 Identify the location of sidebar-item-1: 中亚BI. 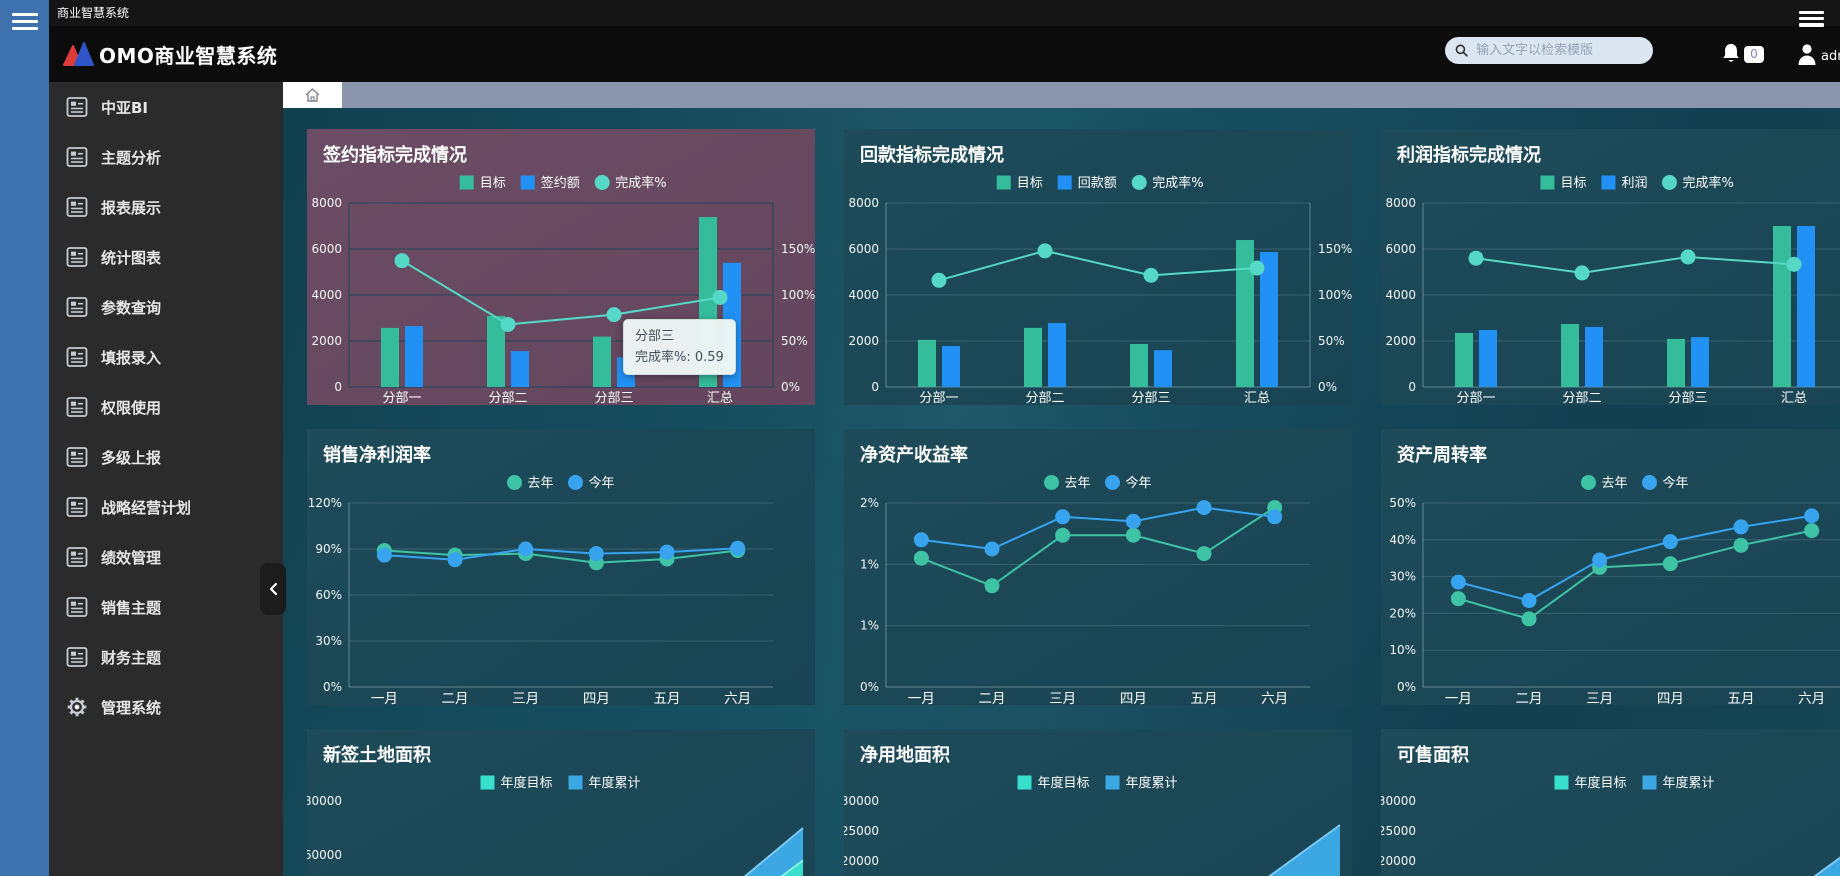
(166, 107).